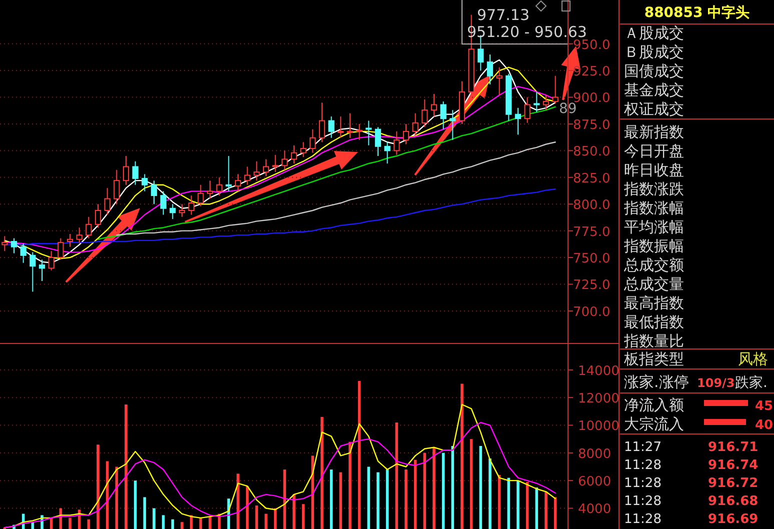 This screenshot has width=774, height=529. Describe the element at coordinates (653, 265) in the screenshot. I see `text: 总成交额` at that location.